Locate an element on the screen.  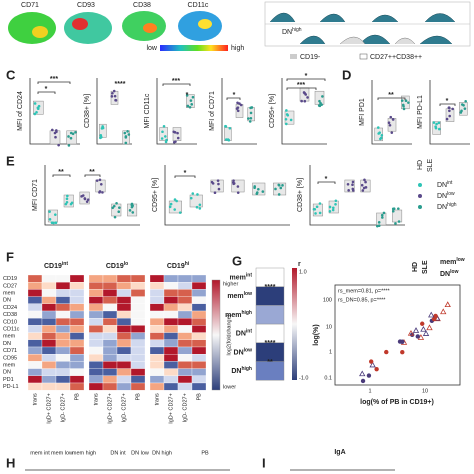
significance: **** is located at coordinates (120, 84).